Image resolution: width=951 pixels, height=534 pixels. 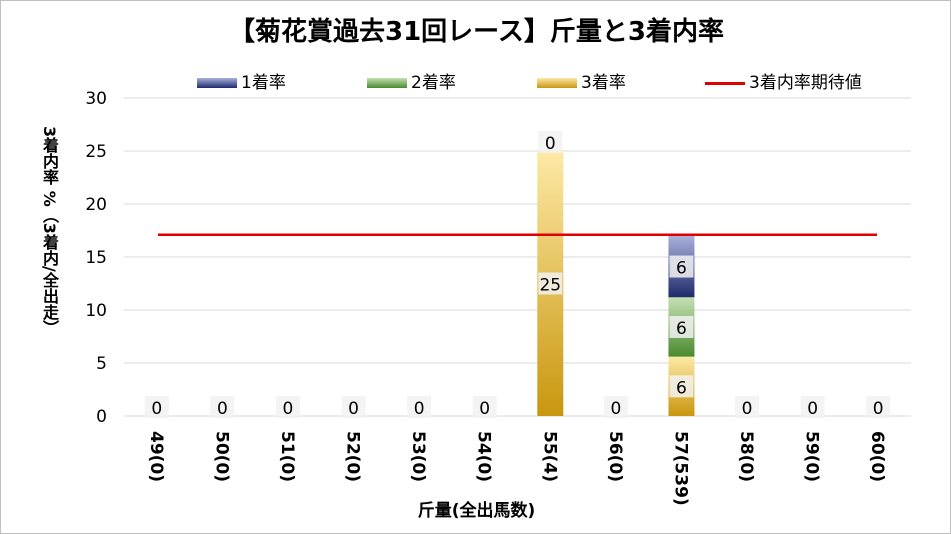 I want to click on data-label-bg-3着率-57(539), so click(x=681, y=386).